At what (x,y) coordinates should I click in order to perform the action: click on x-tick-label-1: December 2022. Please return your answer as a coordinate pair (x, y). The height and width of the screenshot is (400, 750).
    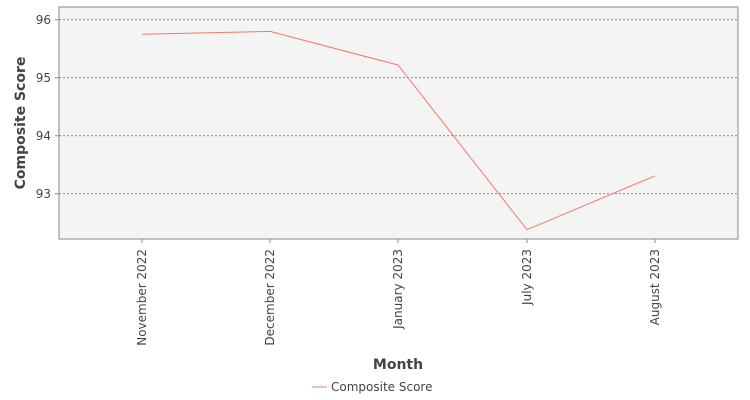
    Looking at the image, I should click on (270, 297).